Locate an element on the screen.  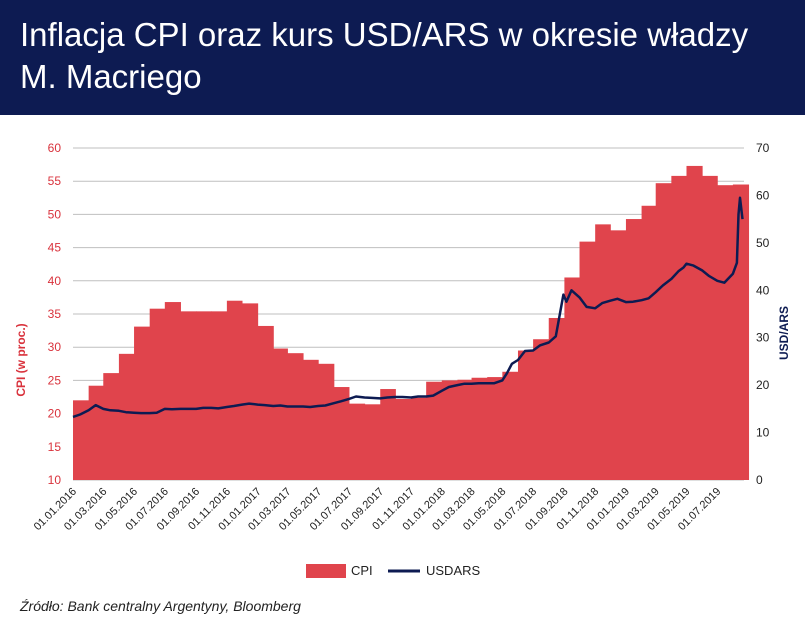
left-tick-label: 35 is located at coordinates (55, 314).